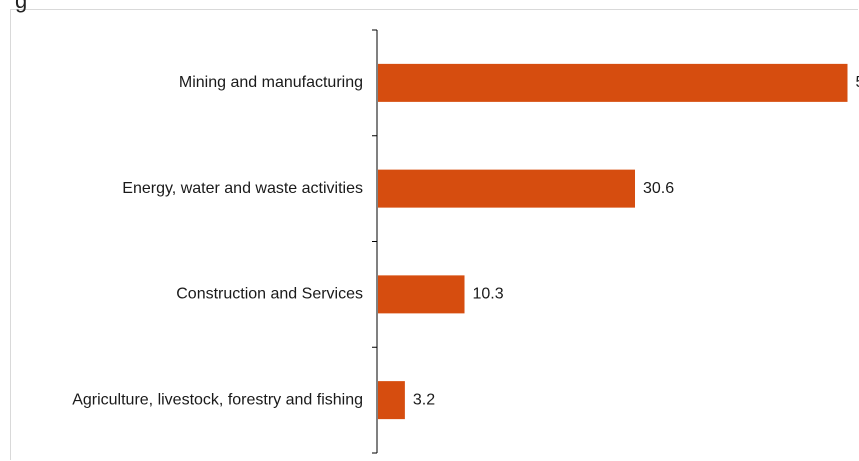 Image resolution: width=859 pixels, height=461 pixels. What do you see at coordinates (488, 294) in the screenshot?
I see `value-label: 10.3` at bounding box center [488, 294].